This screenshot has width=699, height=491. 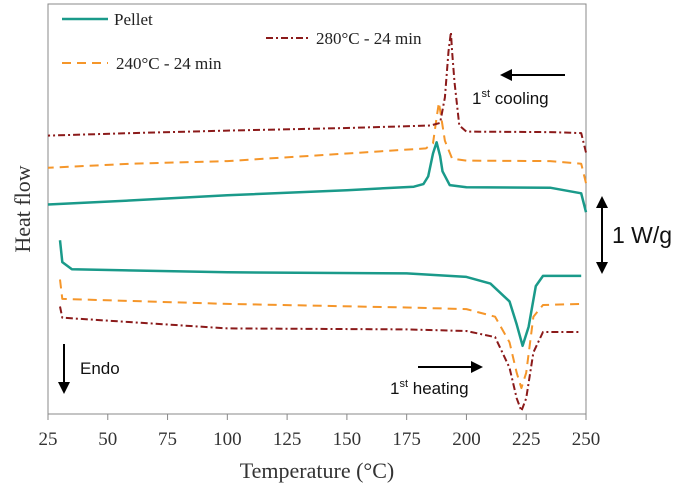 I want to click on x-tick-label-50: 50, so click(x=107, y=439).